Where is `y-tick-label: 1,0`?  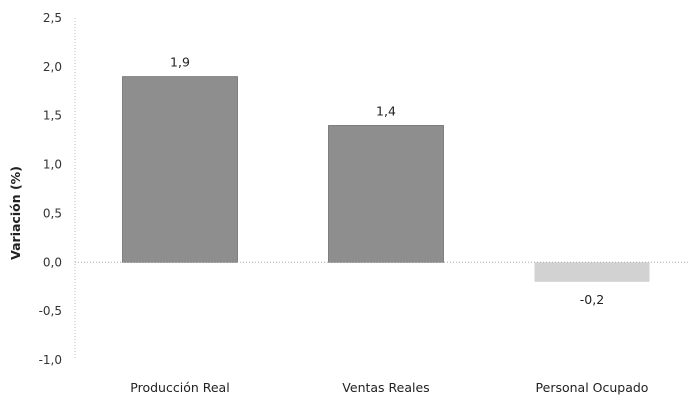 y-tick-label: 1,0 is located at coordinates (52, 165).